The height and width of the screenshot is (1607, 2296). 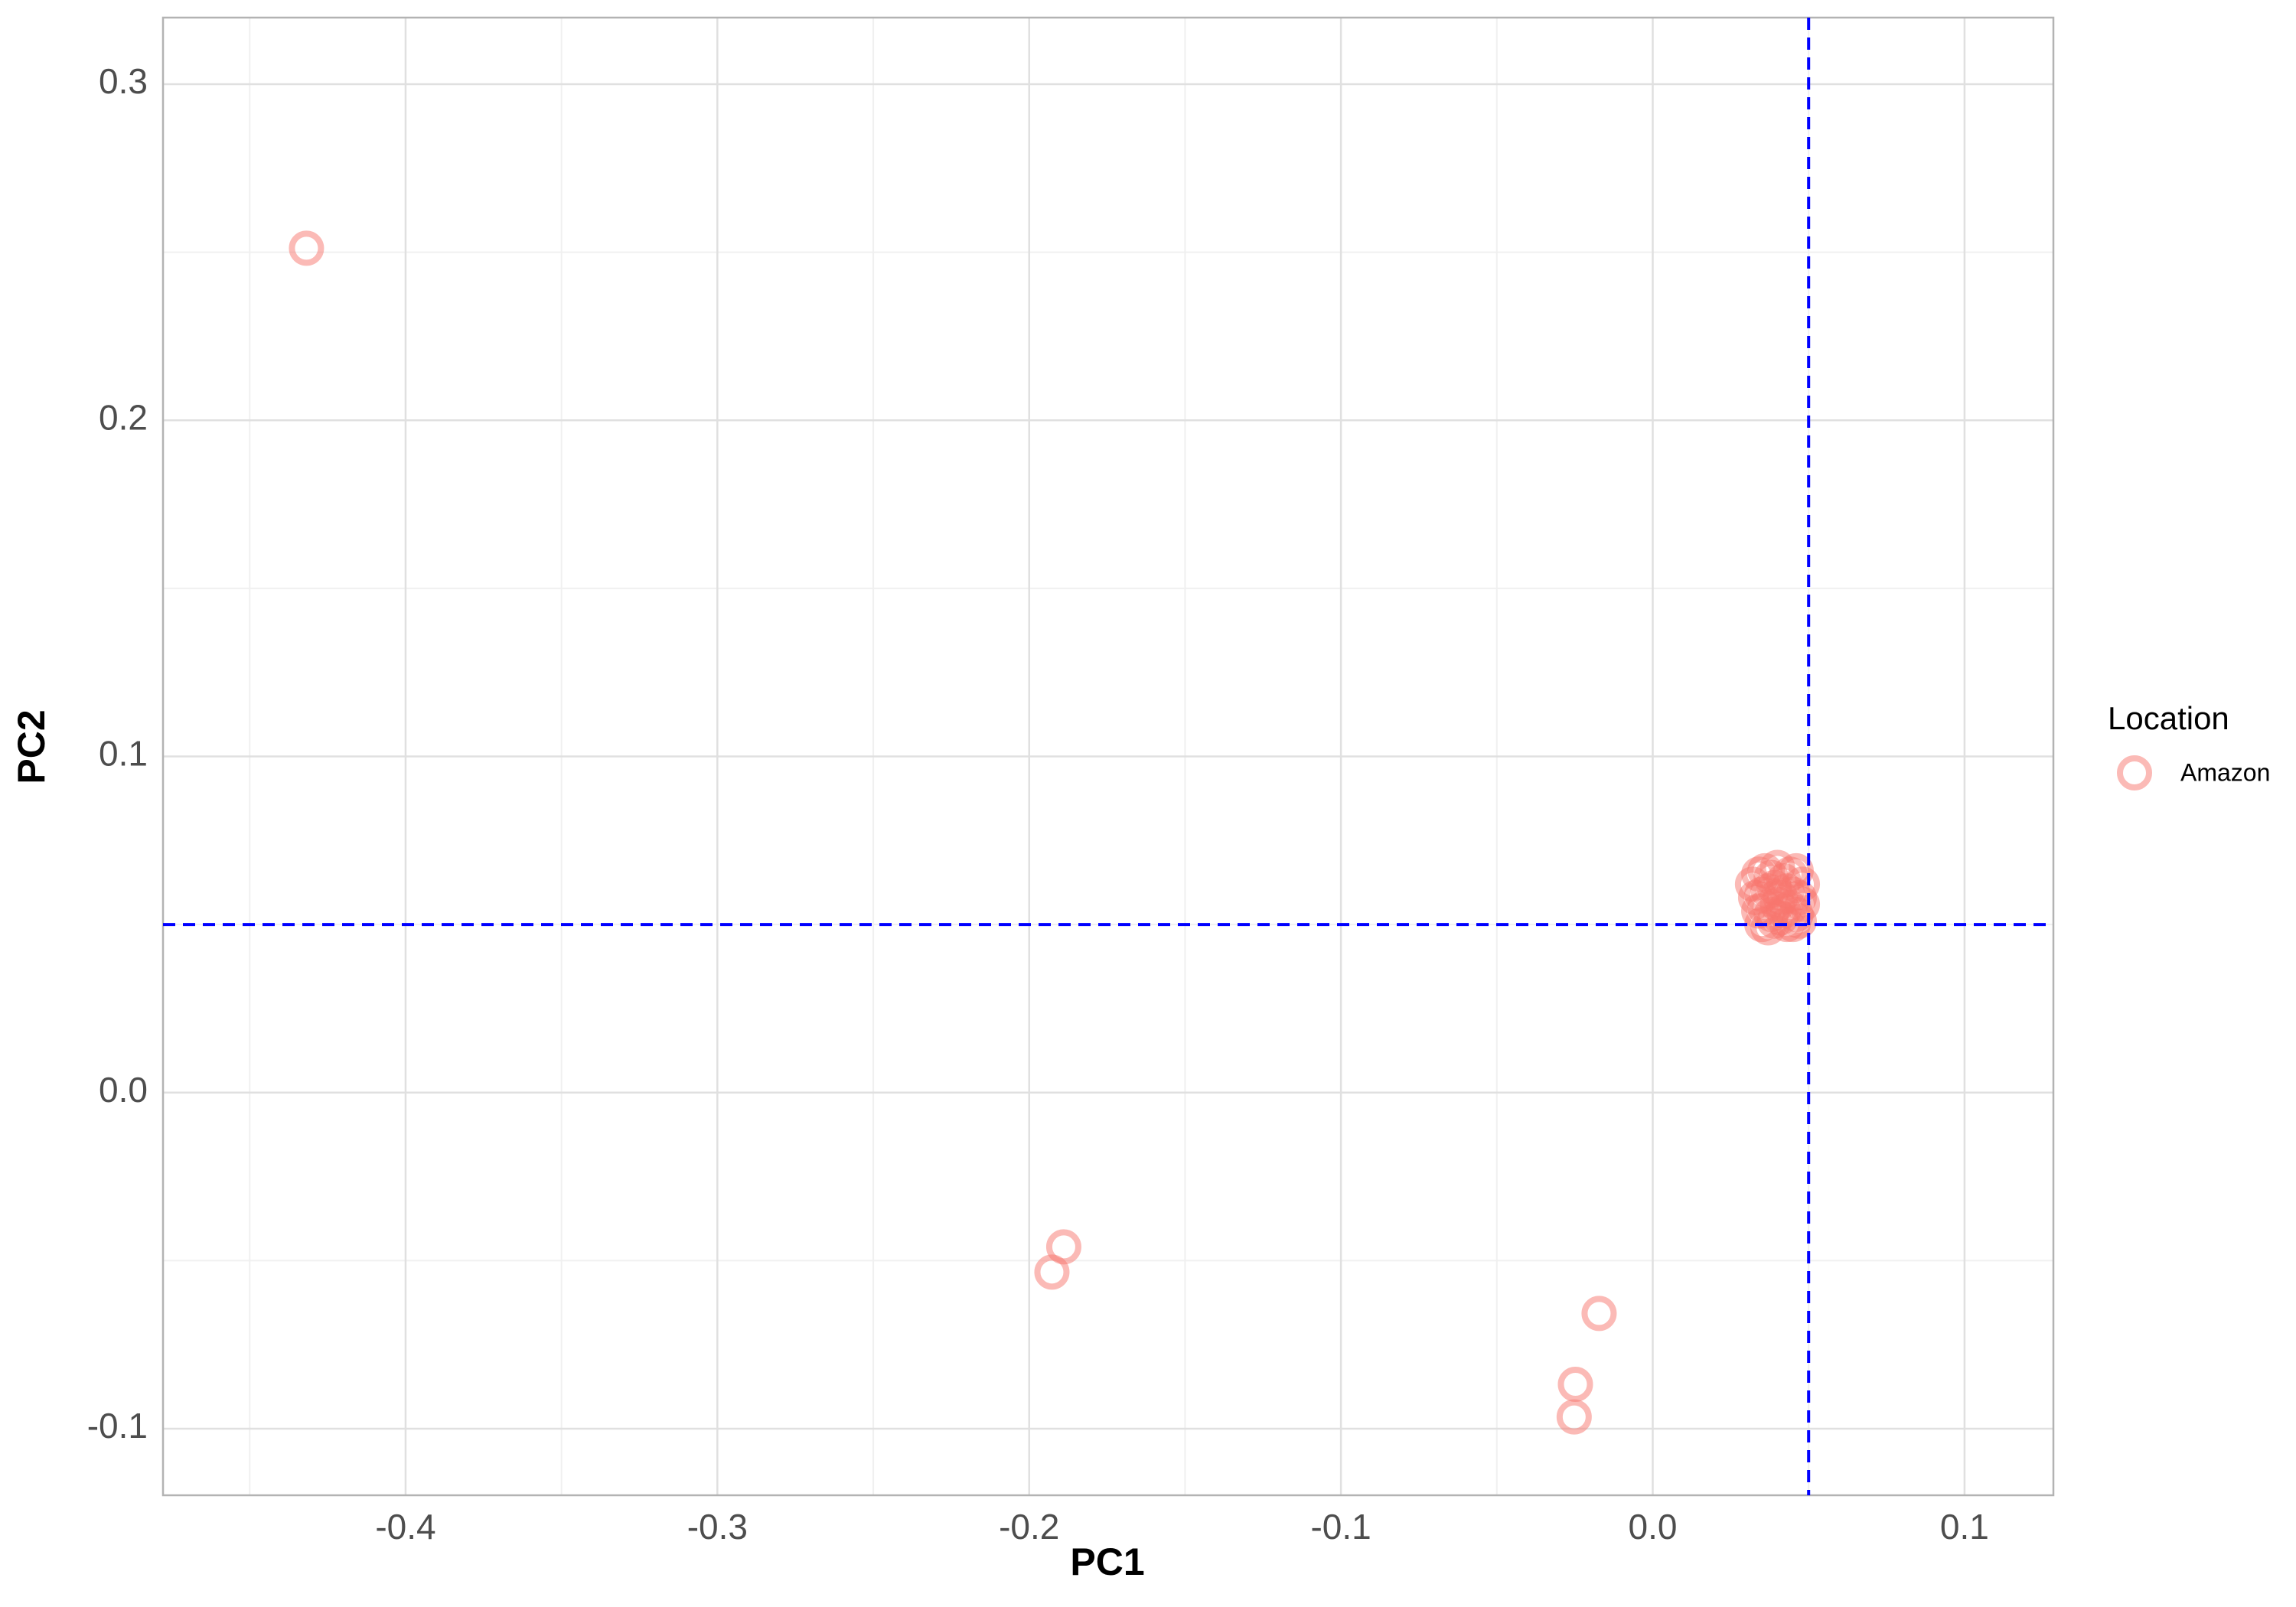 I want to click on y-tick-label: 0.1, so click(x=123, y=754).